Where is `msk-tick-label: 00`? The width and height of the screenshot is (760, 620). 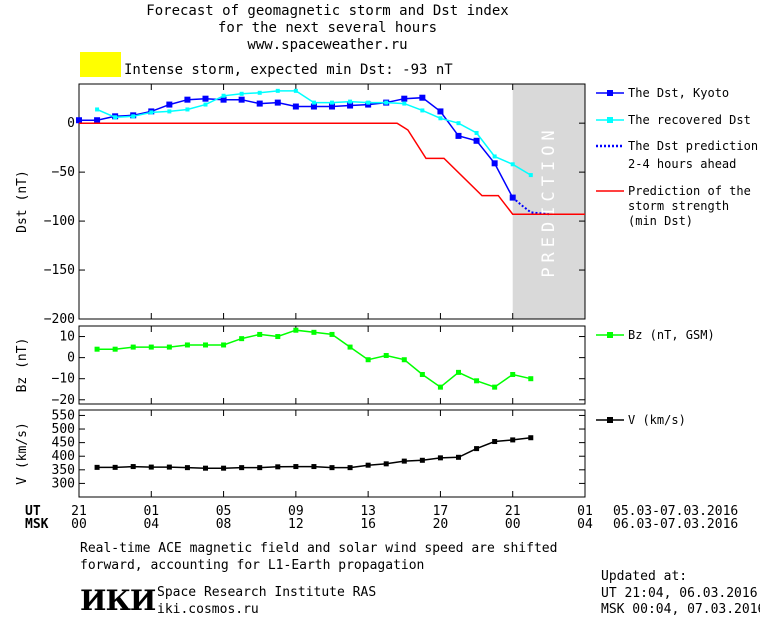
msk-tick-label: 00 is located at coordinates (79, 524).